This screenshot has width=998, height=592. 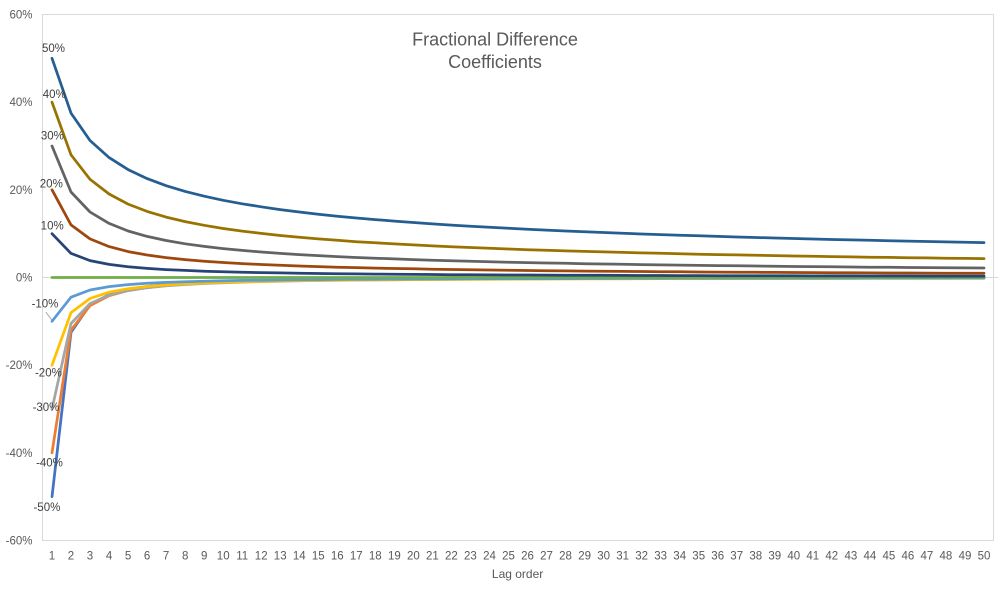 What do you see at coordinates (546, 557) in the screenshot?
I see `svg-text: 27` at bounding box center [546, 557].